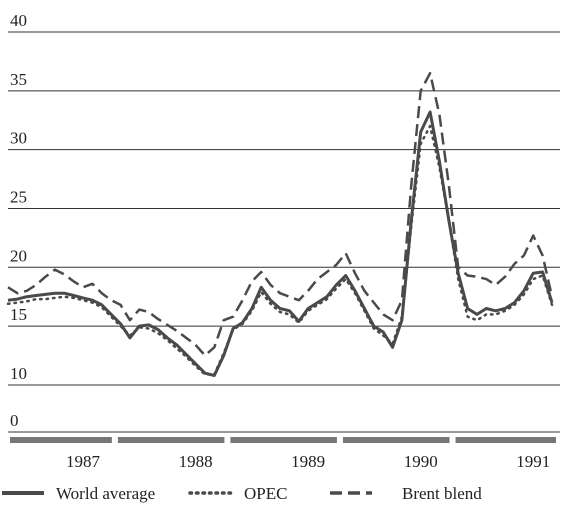 The height and width of the screenshot is (506, 563). What do you see at coordinates (196, 461) in the screenshot?
I see `x-tick-label: 1988` at bounding box center [196, 461].